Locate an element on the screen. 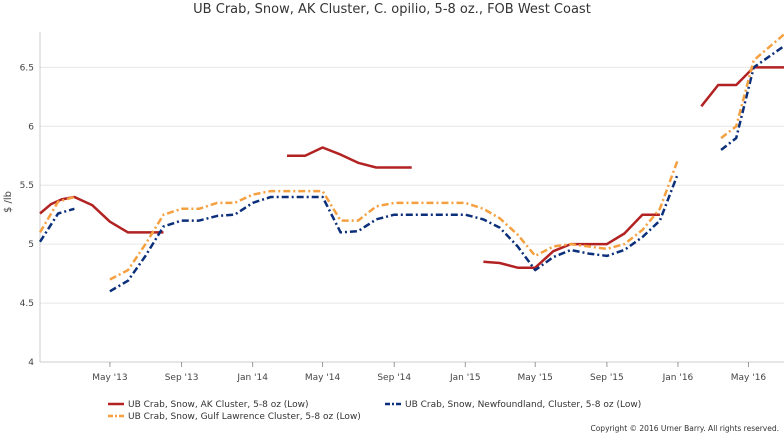 The image size is (784, 434). y-tick-label: 5.5 is located at coordinates (27, 186).